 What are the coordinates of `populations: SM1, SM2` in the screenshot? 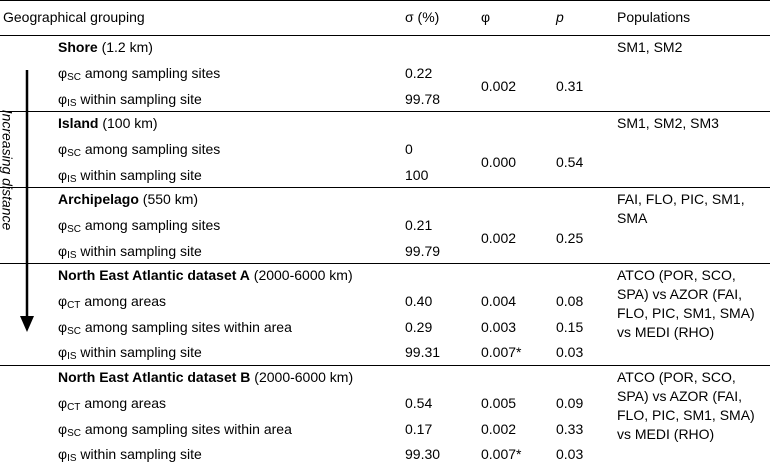 It's located at (650, 47).